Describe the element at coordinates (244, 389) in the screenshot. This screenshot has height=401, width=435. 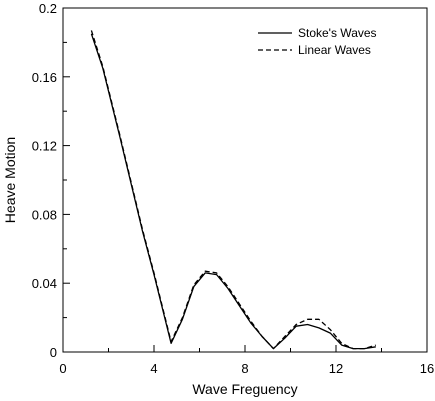
I see `x-axis-label: Wave Freguency` at that location.